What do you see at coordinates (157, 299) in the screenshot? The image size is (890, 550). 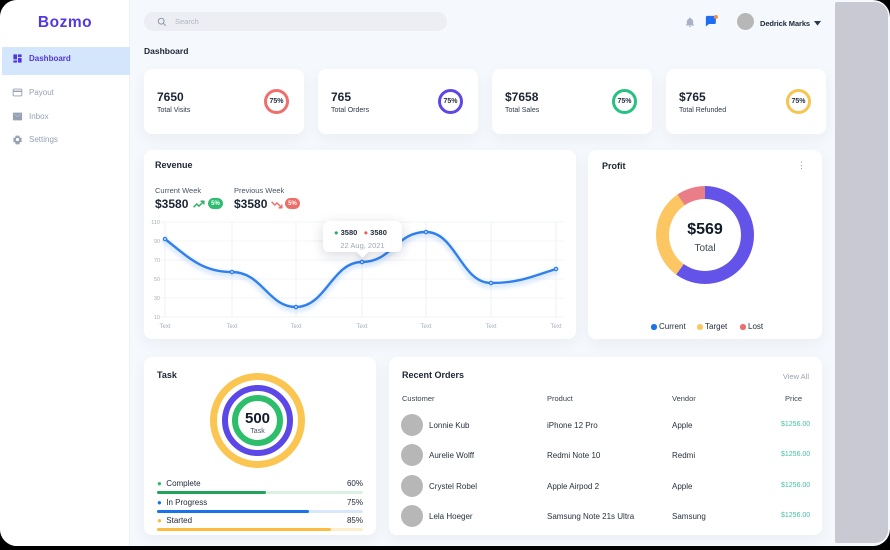 I see `svg-text: 30` at bounding box center [157, 299].